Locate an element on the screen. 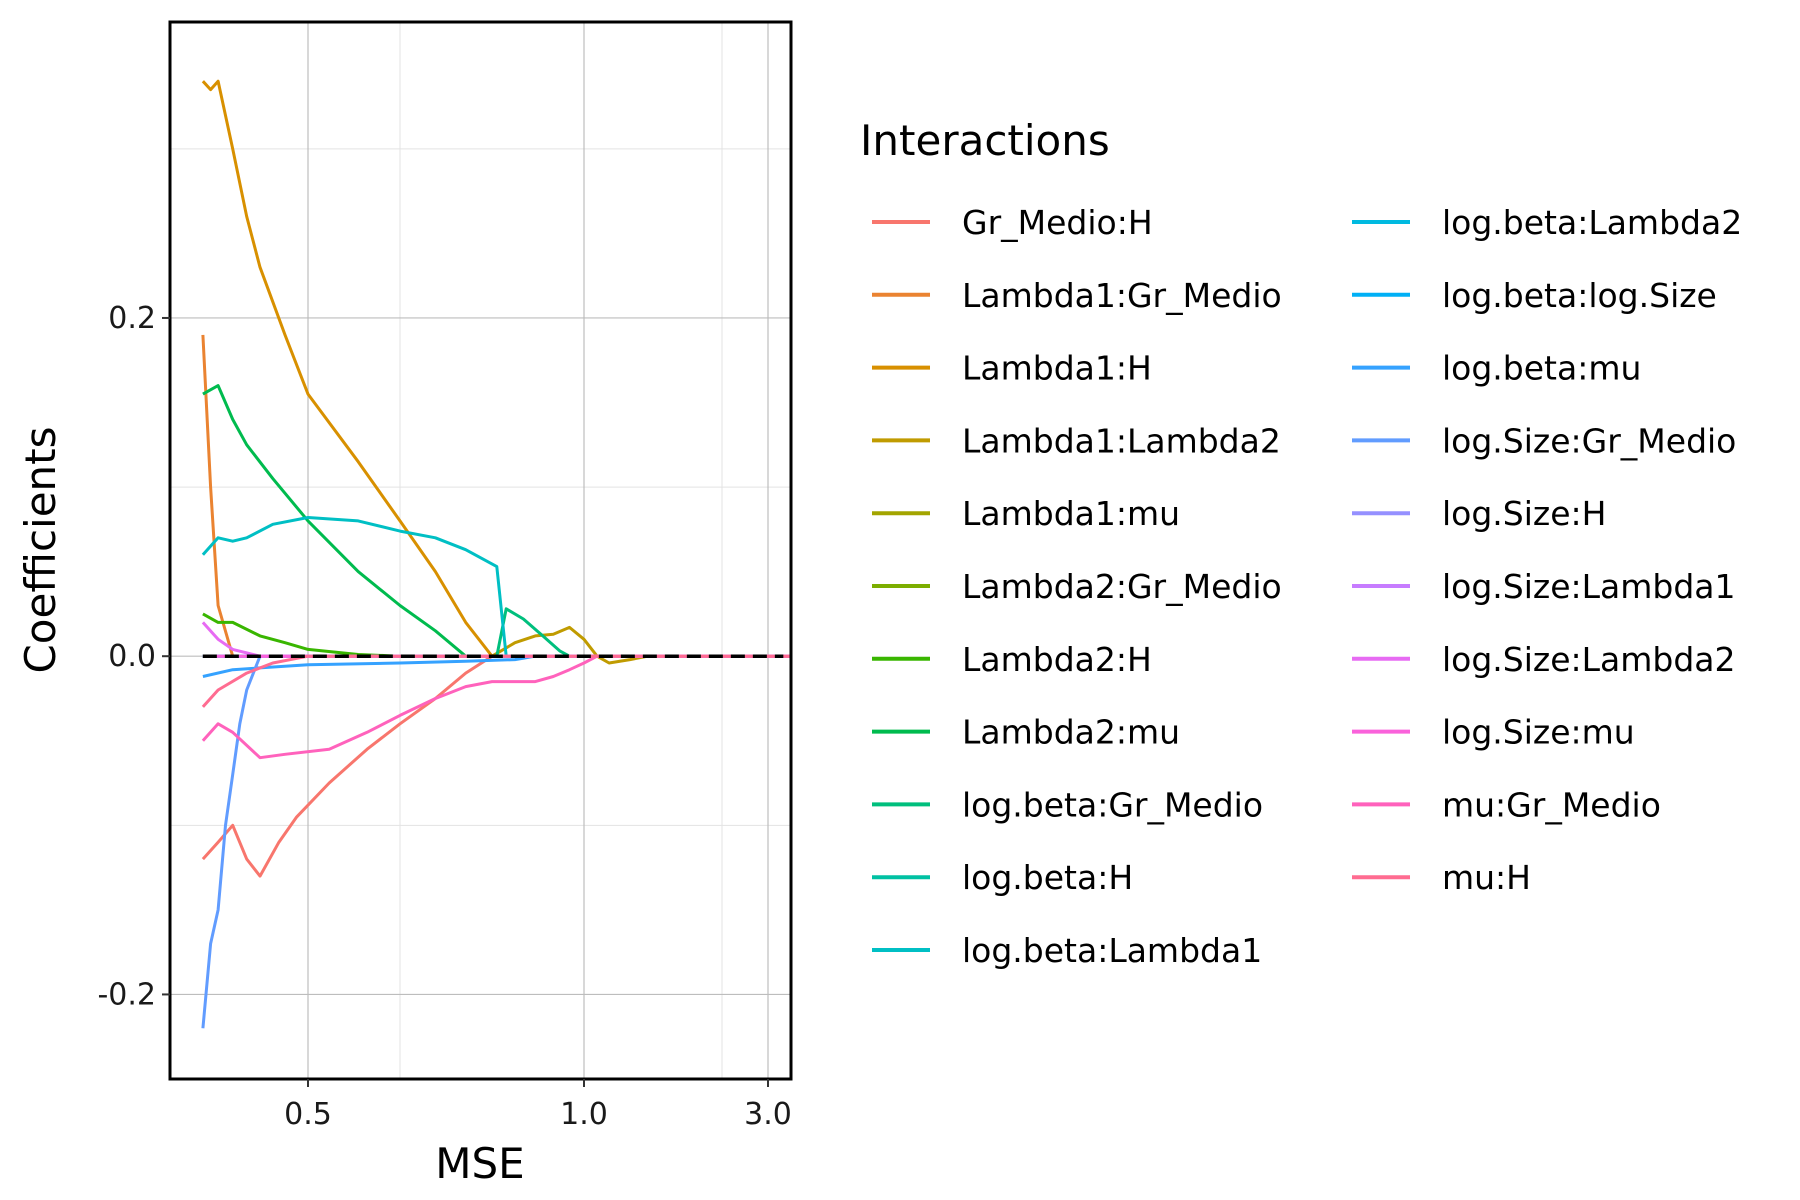 This screenshot has width=1800, height=1200. legend-item-log-size-lambda1: log.Size:Lambda1 is located at coordinates (1544, 586).